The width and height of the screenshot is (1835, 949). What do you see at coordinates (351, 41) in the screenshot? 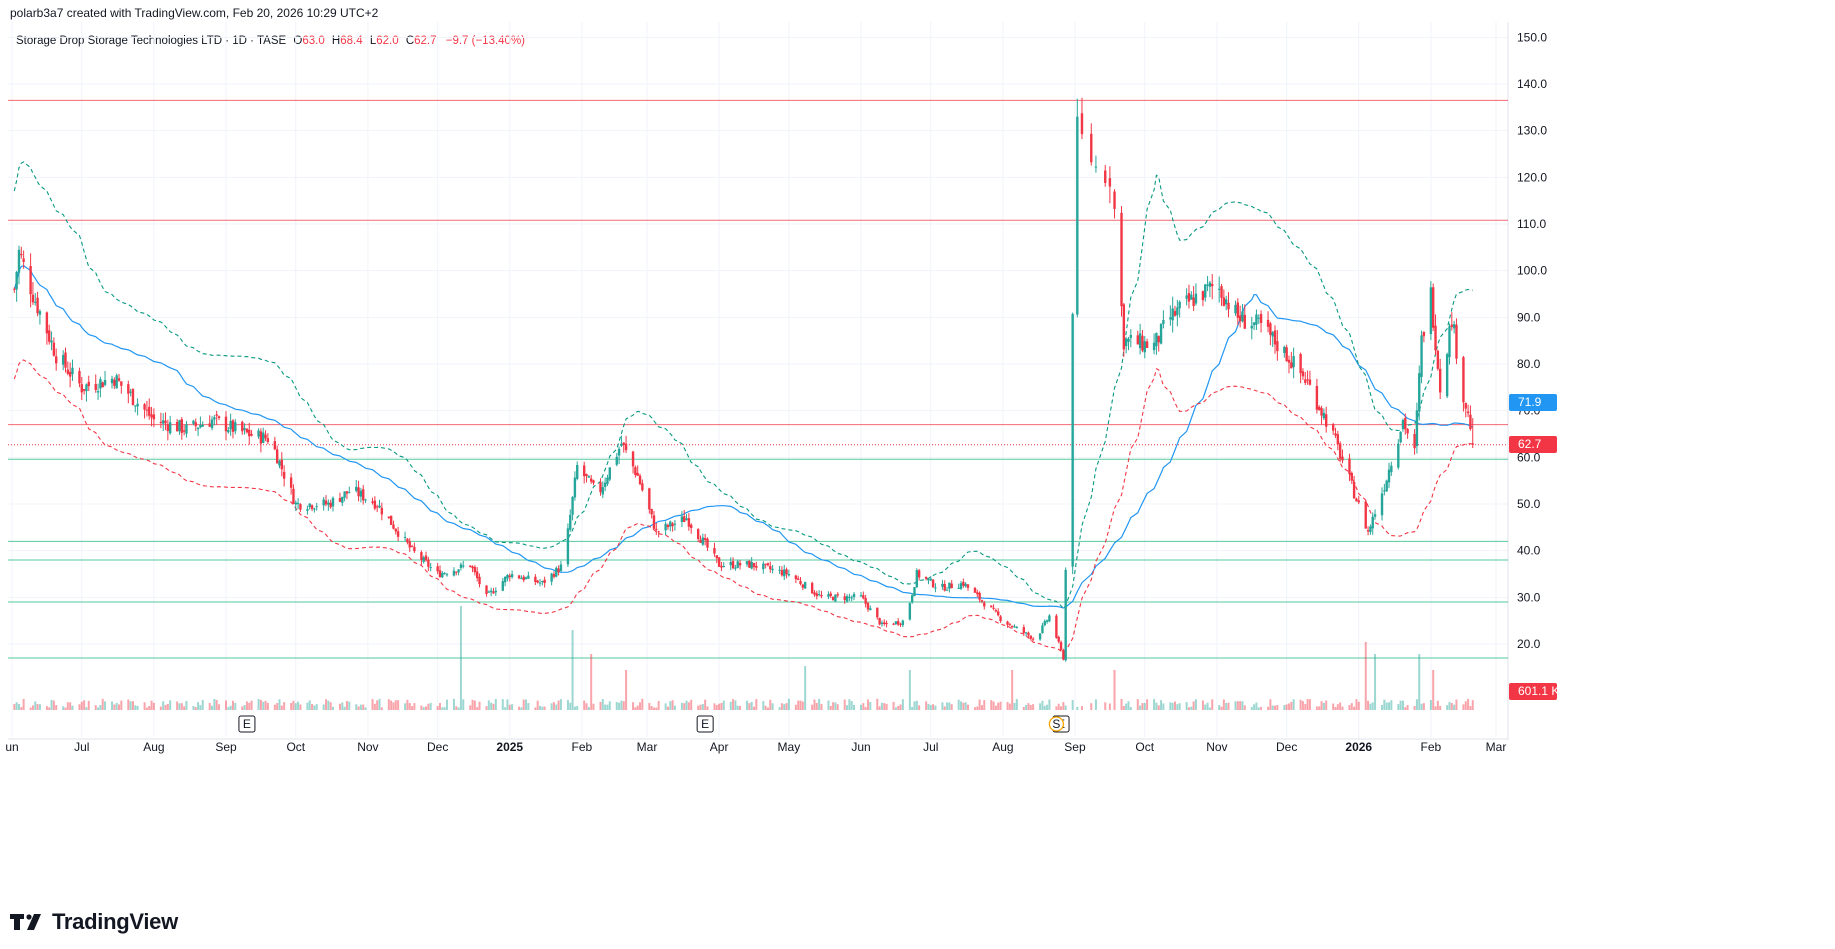
I see `high-value: 68.4` at bounding box center [351, 41].